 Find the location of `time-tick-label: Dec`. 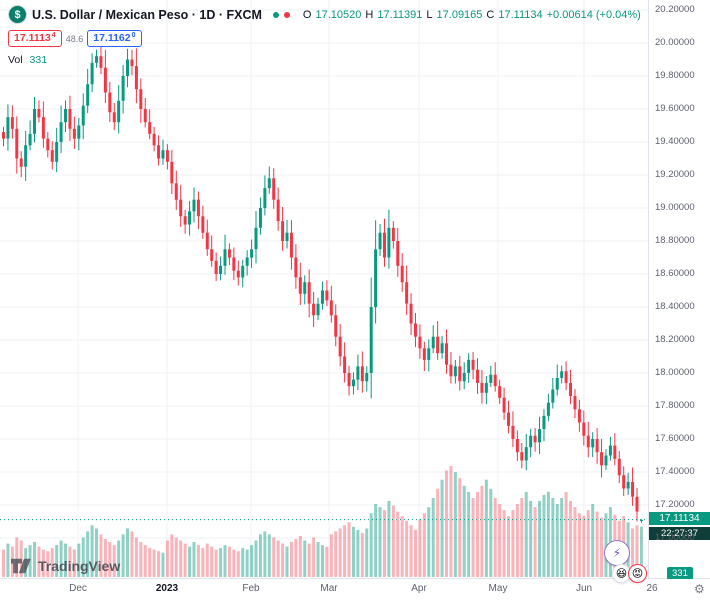

time-tick-label: Dec is located at coordinates (78, 588).